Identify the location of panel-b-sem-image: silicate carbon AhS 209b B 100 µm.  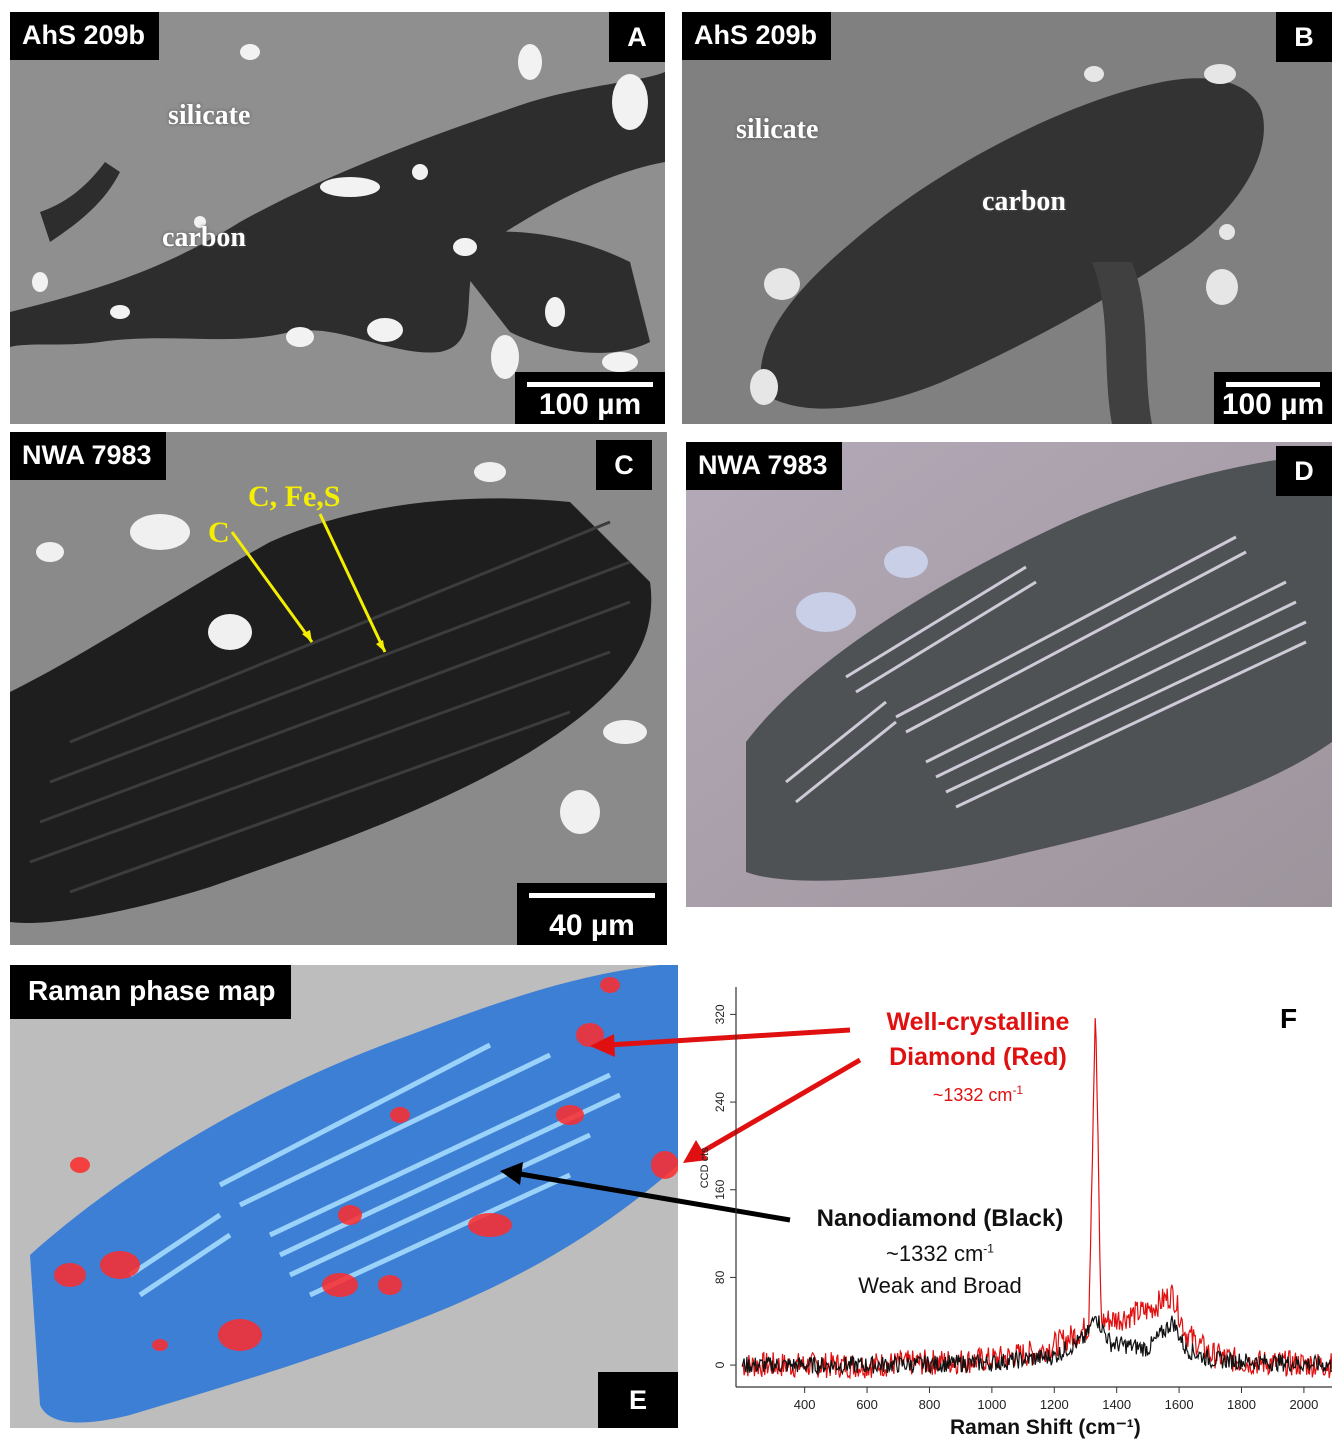
(1007, 218).